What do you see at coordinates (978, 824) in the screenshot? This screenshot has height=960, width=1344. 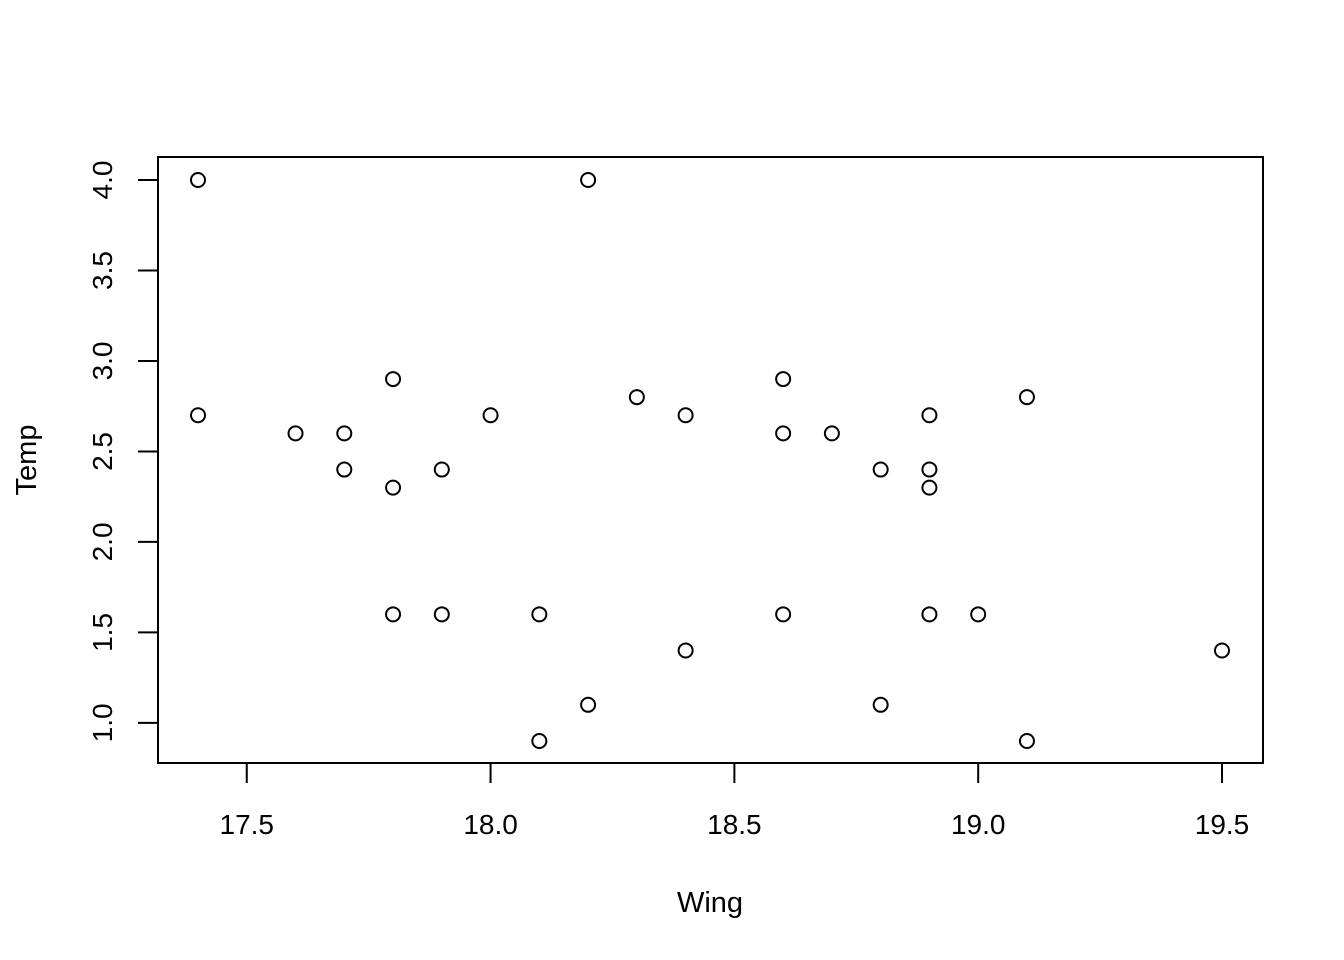 I see `x-tick-label: 19.0` at bounding box center [978, 824].